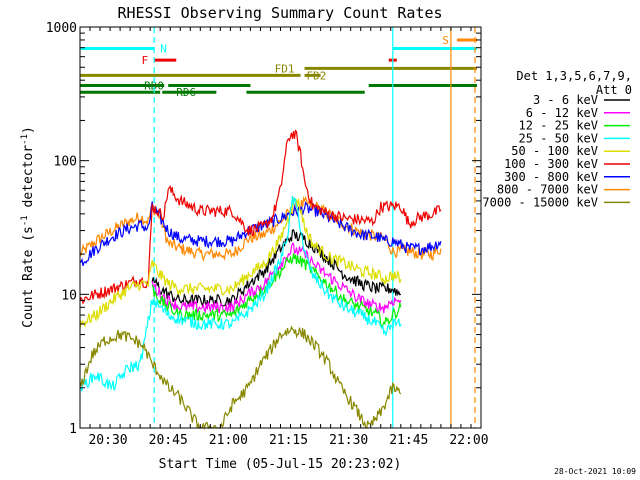 The width and height of the screenshot is (640, 480). What do you see at coordinates (69, 295) in the screenshot?
I see `y-tick-label: 10` at bounding box center [69, 295].